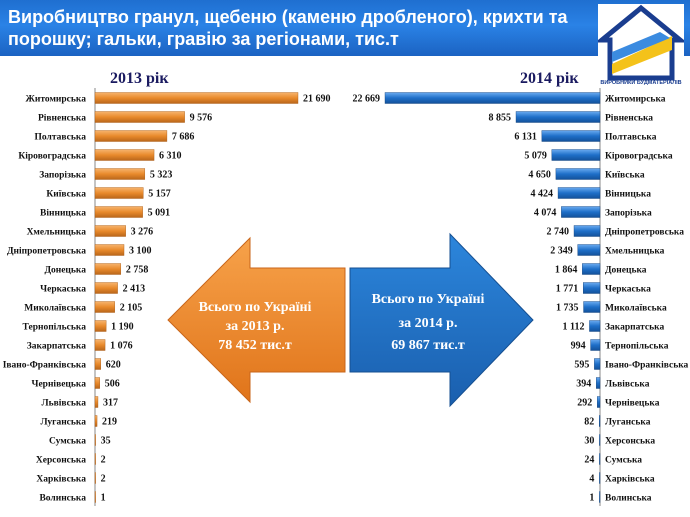  What do you see at coordinates (139, 78) in the screenshot?
I see `year-label-2013: 2013 рік` at bounding box center [139, 78].